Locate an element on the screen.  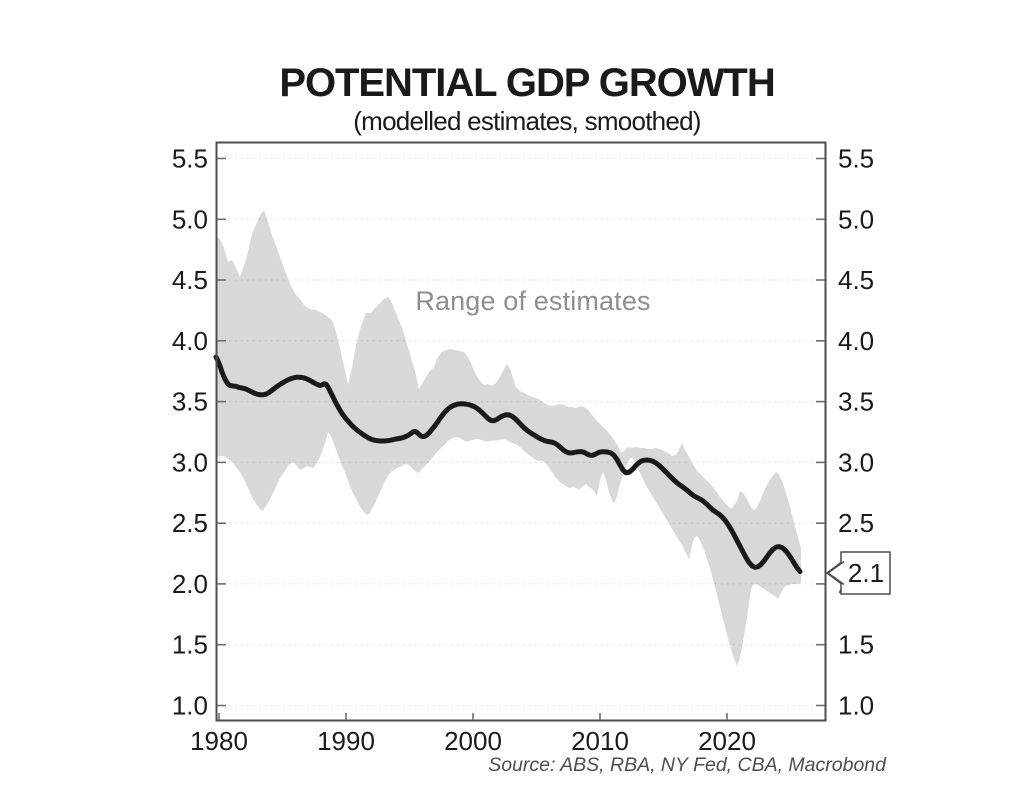
svg-text: 1980 is located at coordinates (219, 741).